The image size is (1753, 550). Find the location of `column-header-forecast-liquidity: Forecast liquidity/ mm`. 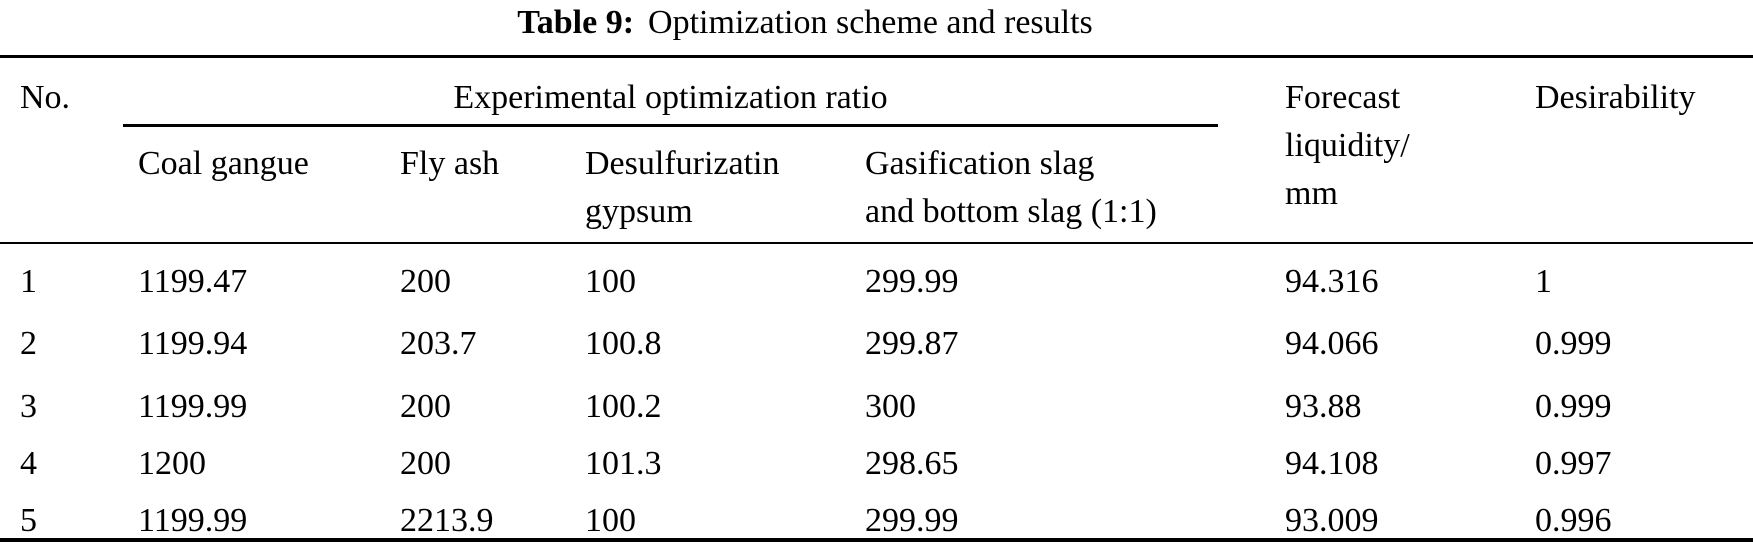

column-header-forecast-liquidity: Forecast liquidity/ mm is located at coordinates (1347, 146).